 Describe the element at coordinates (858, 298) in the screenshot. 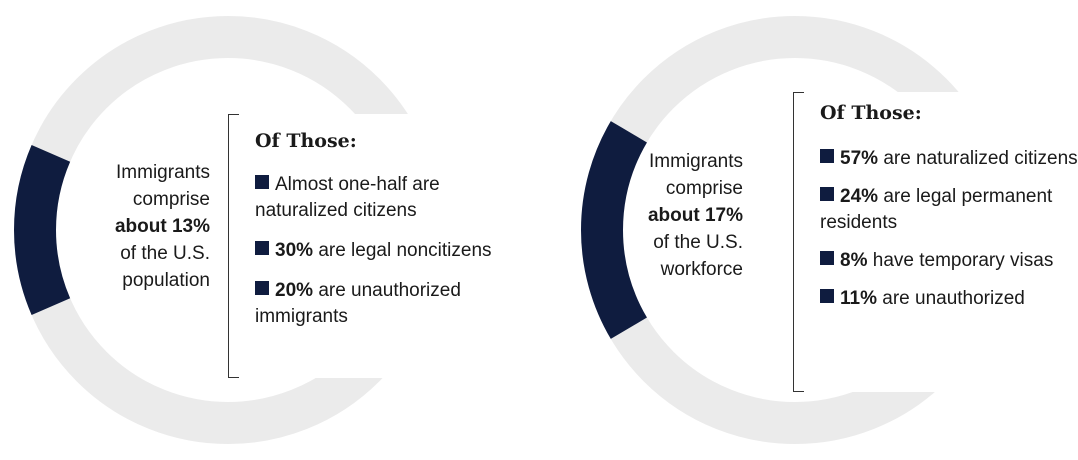

I see `breakdown-percent: 11%` at that location.